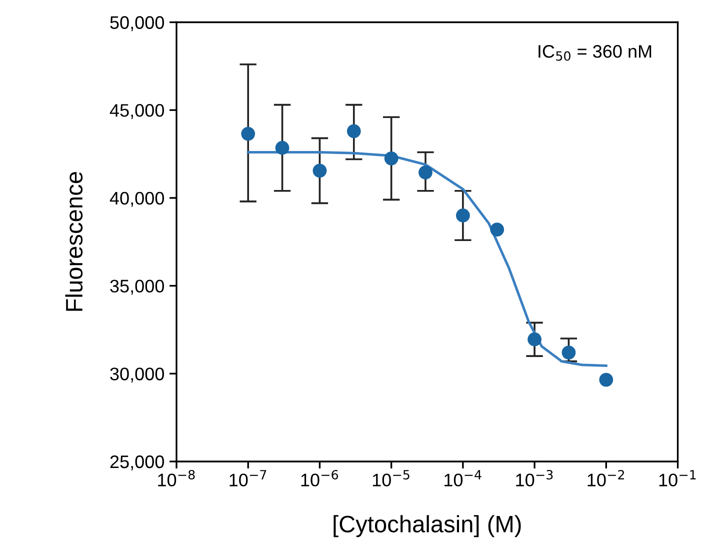  I want to click on y-axis-title: Fluorescence, so click(74, 241).